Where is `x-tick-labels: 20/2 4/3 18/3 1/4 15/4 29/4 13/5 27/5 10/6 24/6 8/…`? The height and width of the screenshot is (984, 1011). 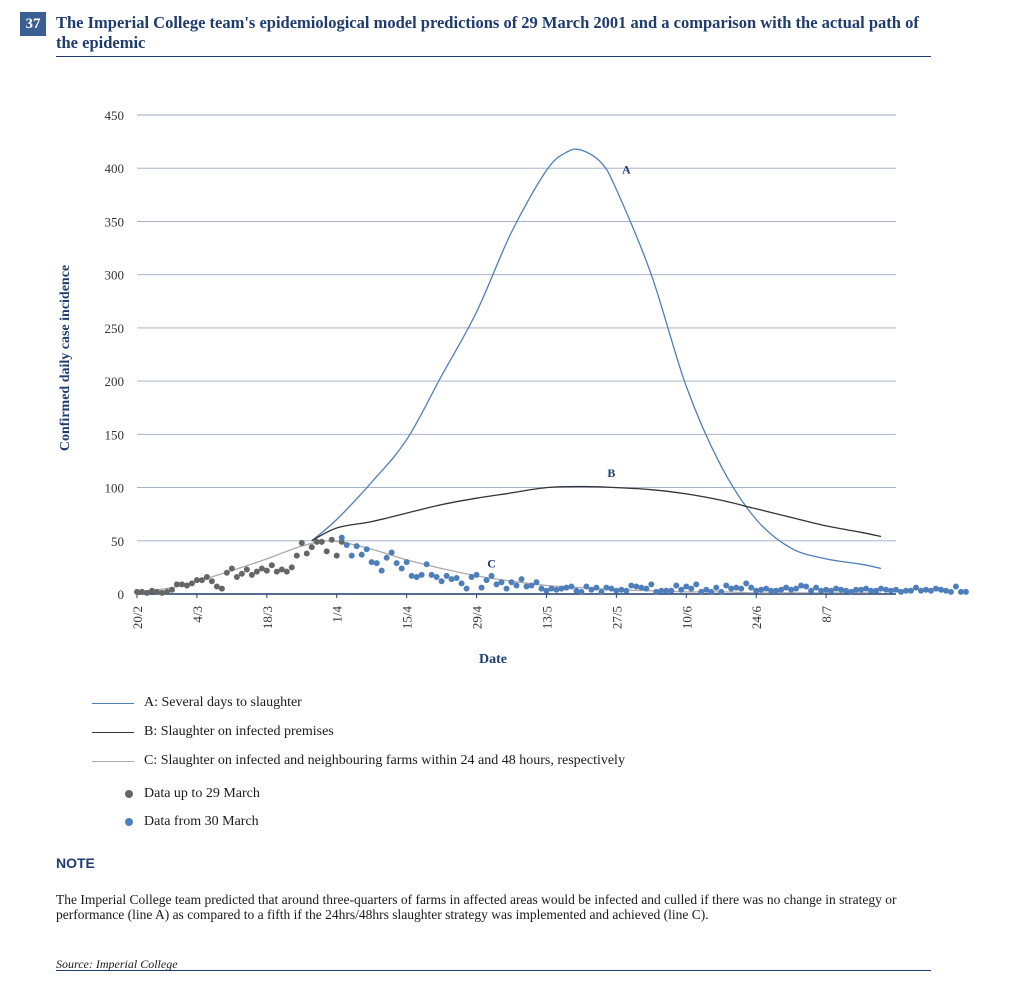
x-tick-labels: 20/2 4/3 18/3 1/4 15/4 29/4 13/5 27/5 10/6 24/6 8/… is located at coordinates (482, 618).